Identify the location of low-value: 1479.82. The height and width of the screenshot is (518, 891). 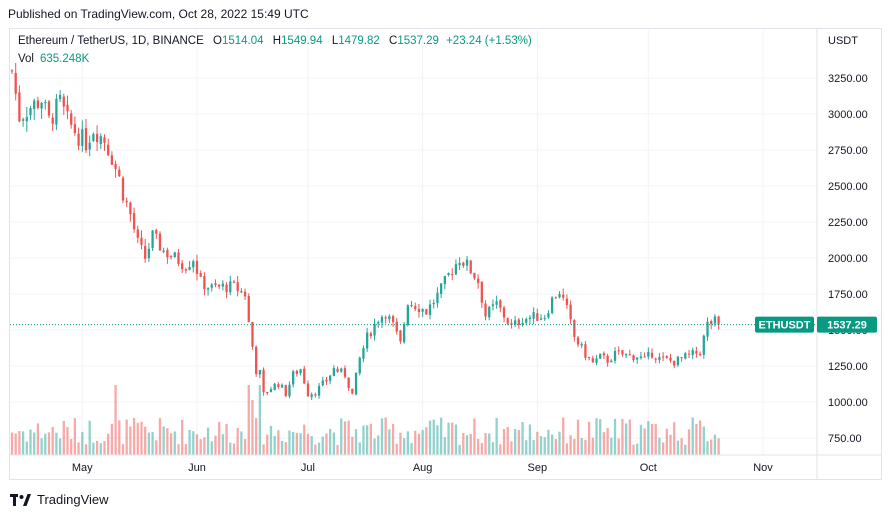
(359, 41).